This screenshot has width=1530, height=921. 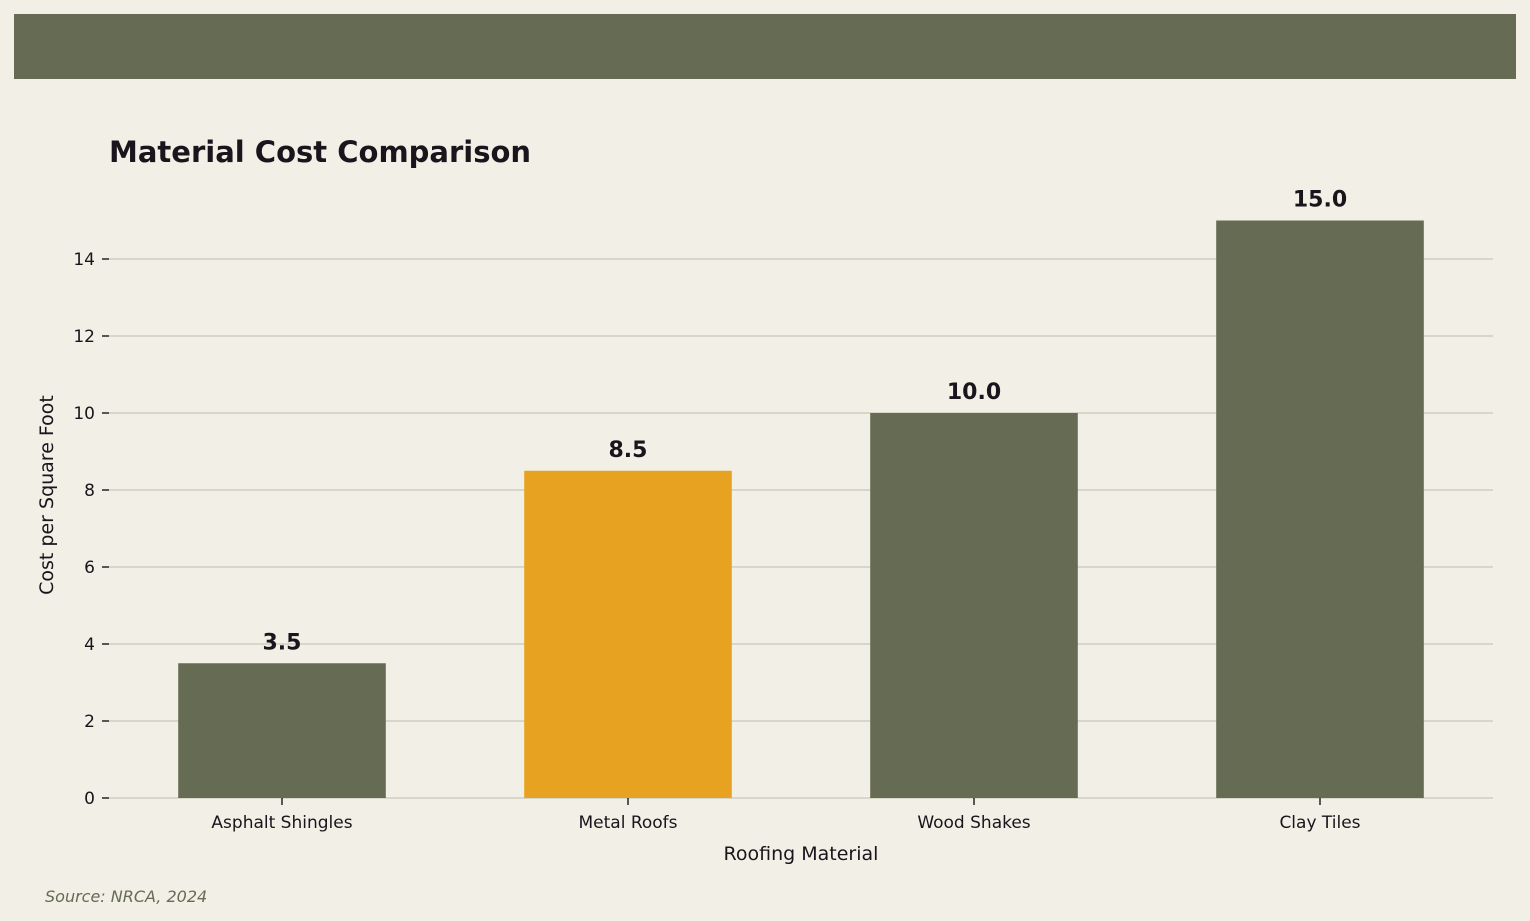 I want to click on x-axis-title: Roofing Material, so click(x=801, y=854).